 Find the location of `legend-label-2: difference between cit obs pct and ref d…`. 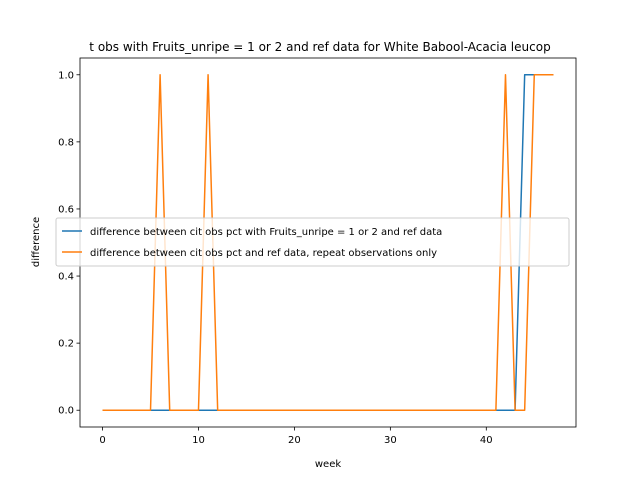

legend-label-2: difference between cit obs pct and ref d… is located at coordinates (263, 253).